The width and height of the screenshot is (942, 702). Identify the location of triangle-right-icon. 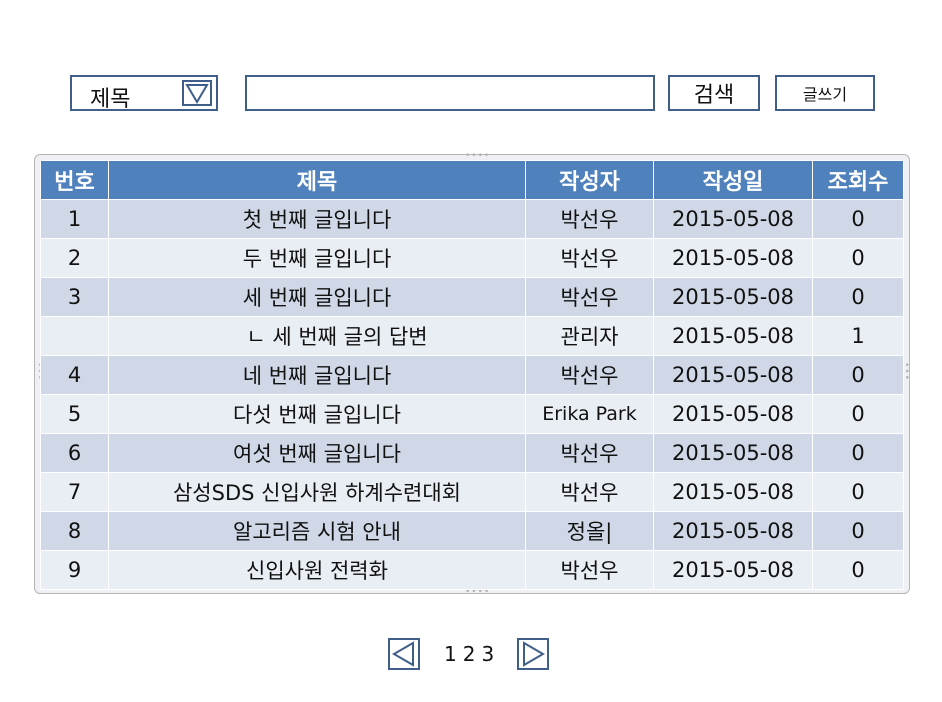
(534, 654).